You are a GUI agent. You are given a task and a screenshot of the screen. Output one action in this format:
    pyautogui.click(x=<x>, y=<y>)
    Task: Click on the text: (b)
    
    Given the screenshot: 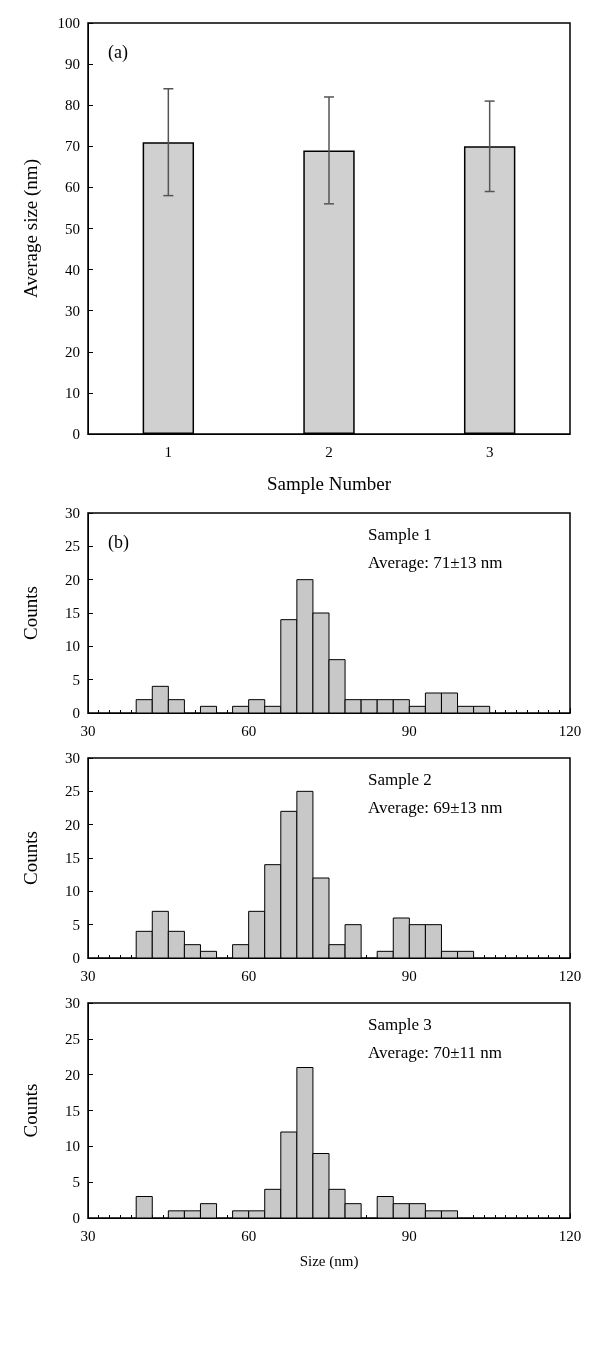 What is the action you would take?
    pyautogui.click(x=118, y=542)
    